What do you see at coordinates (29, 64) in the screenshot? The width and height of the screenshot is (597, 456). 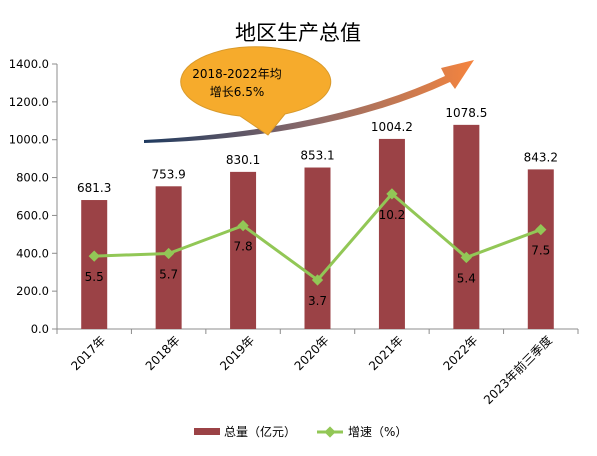 I see `y-tick-label: 1400.0` at bounding box center [29, 64].